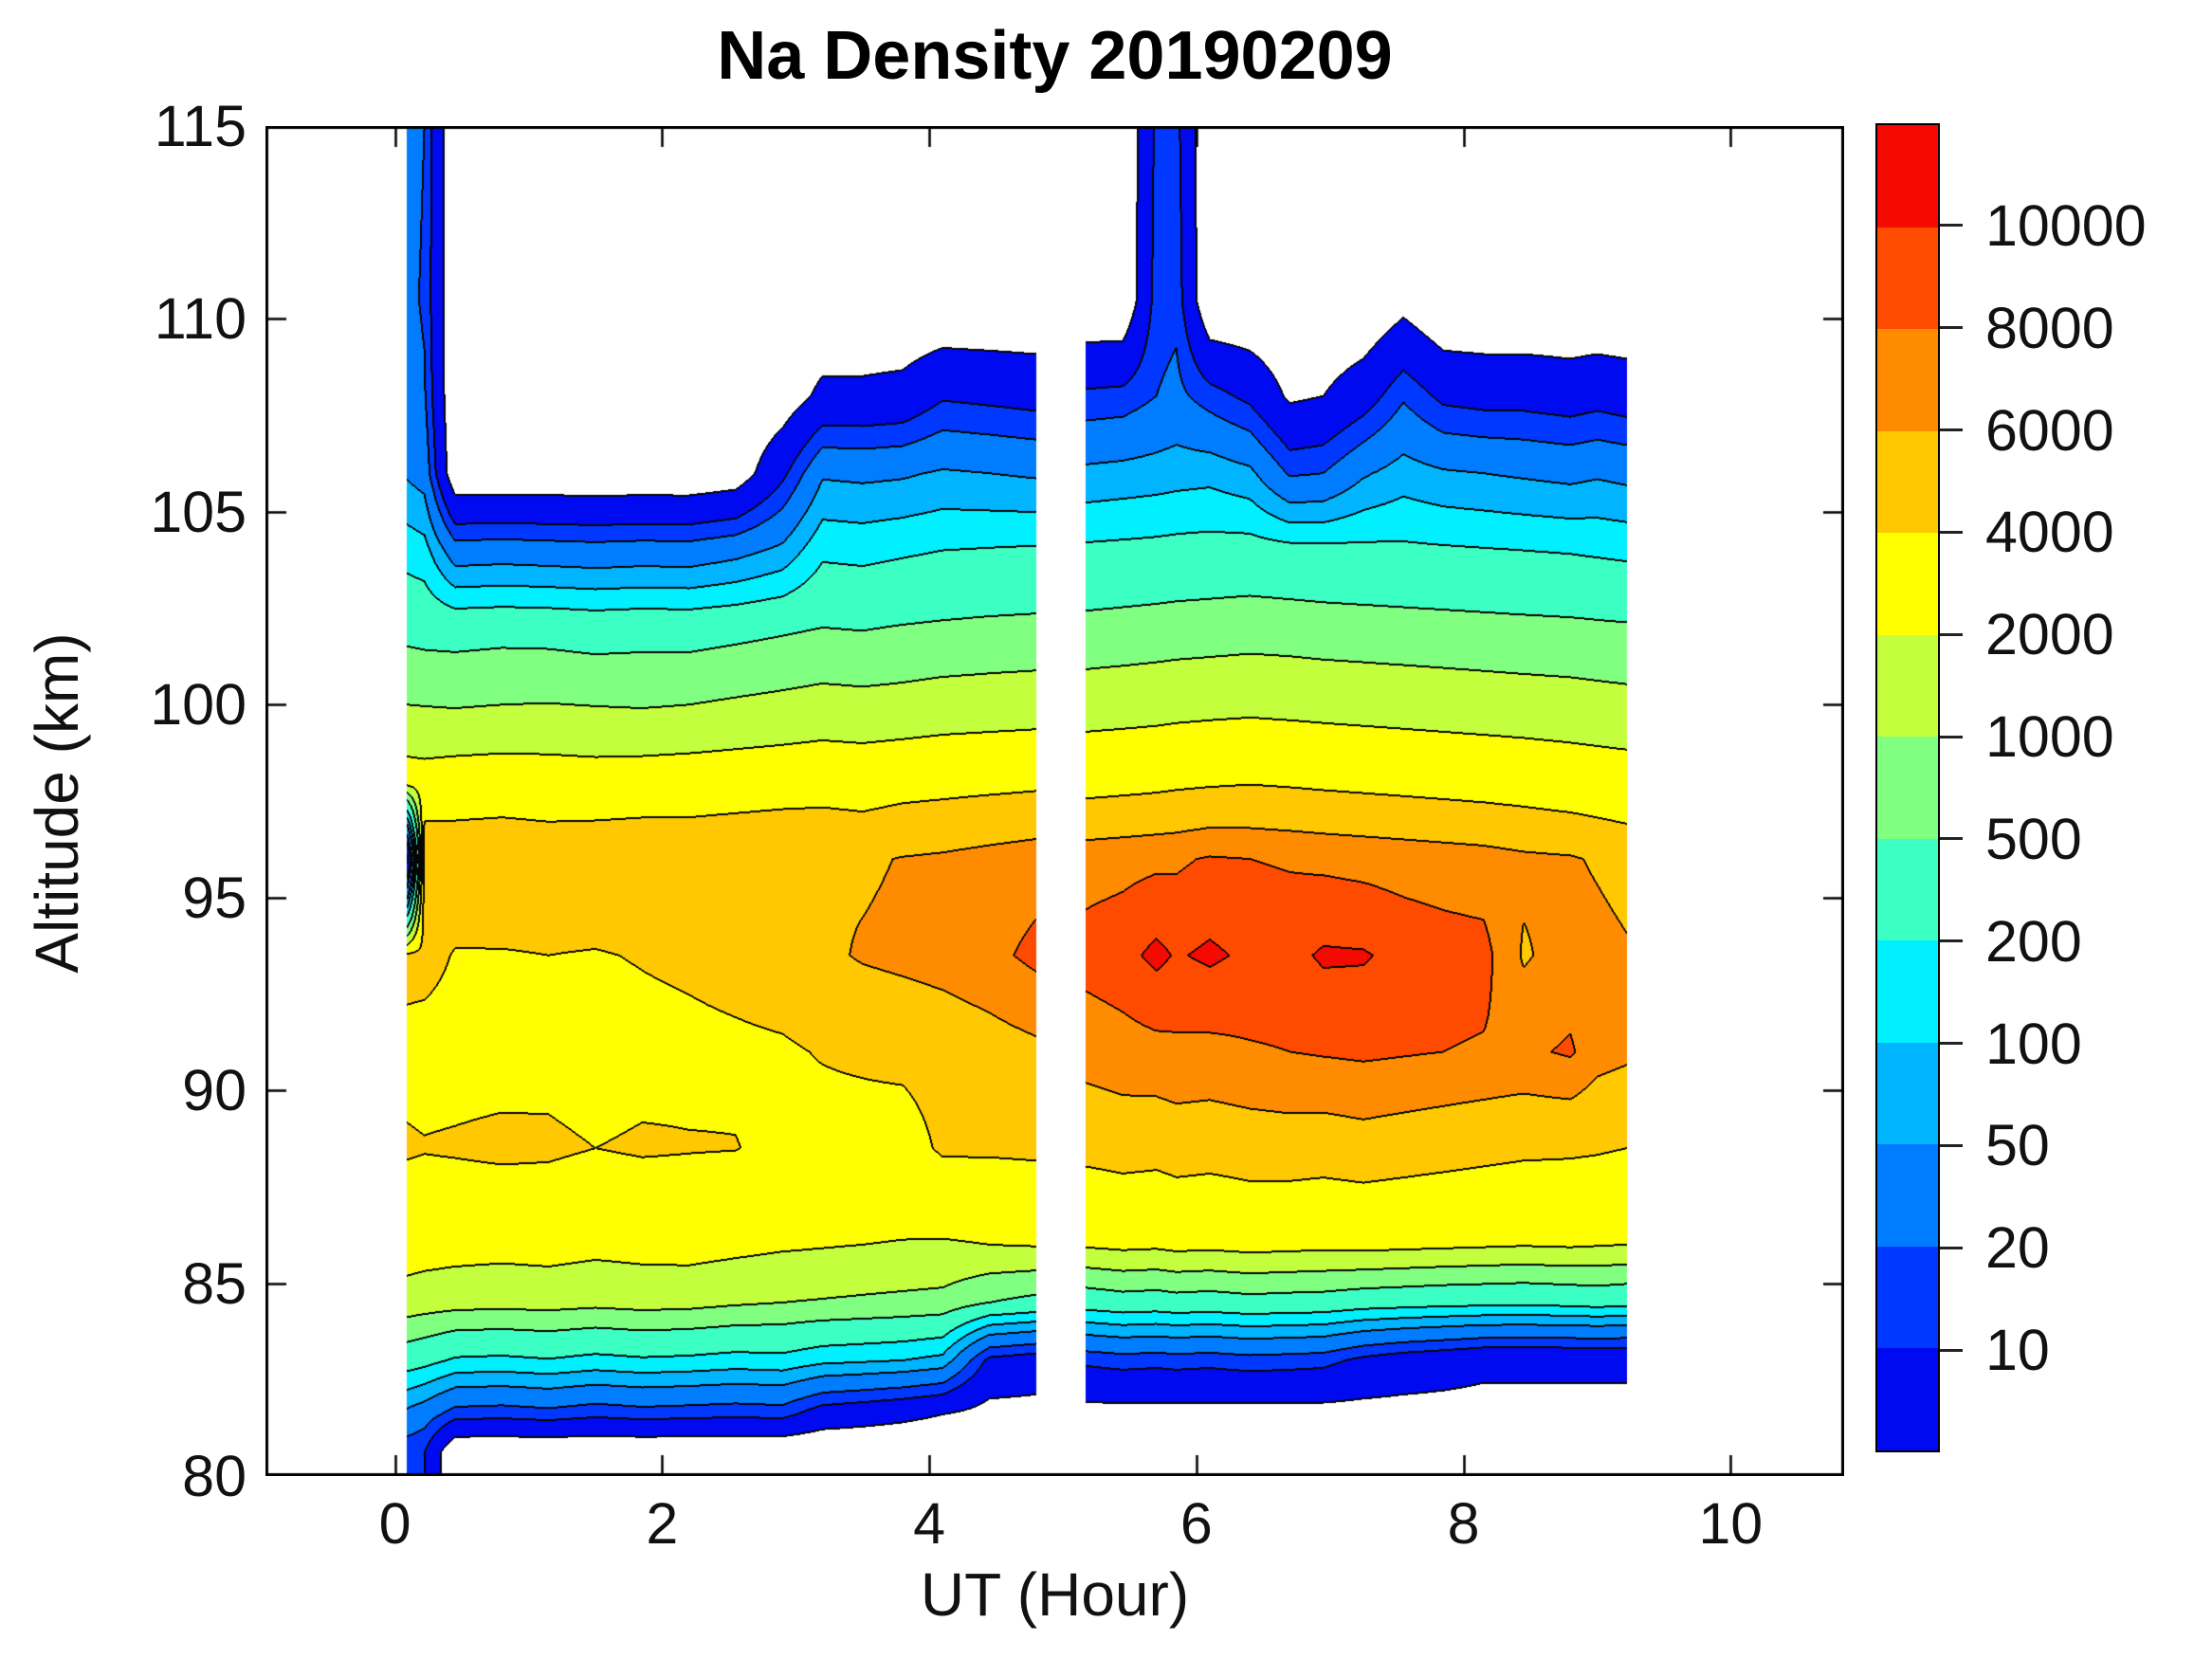  Describe the element at coordinates (214, 1476) in the screenshot. I see `y-tick-label: 80` at that location.